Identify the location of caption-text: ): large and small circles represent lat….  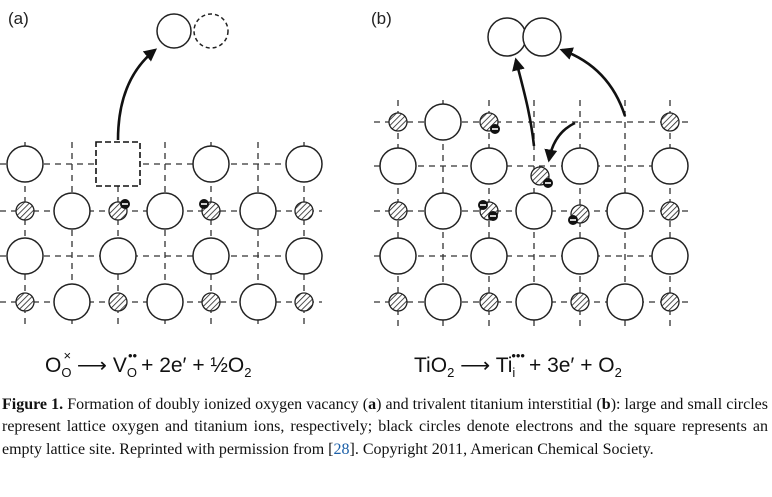
(385, 427).